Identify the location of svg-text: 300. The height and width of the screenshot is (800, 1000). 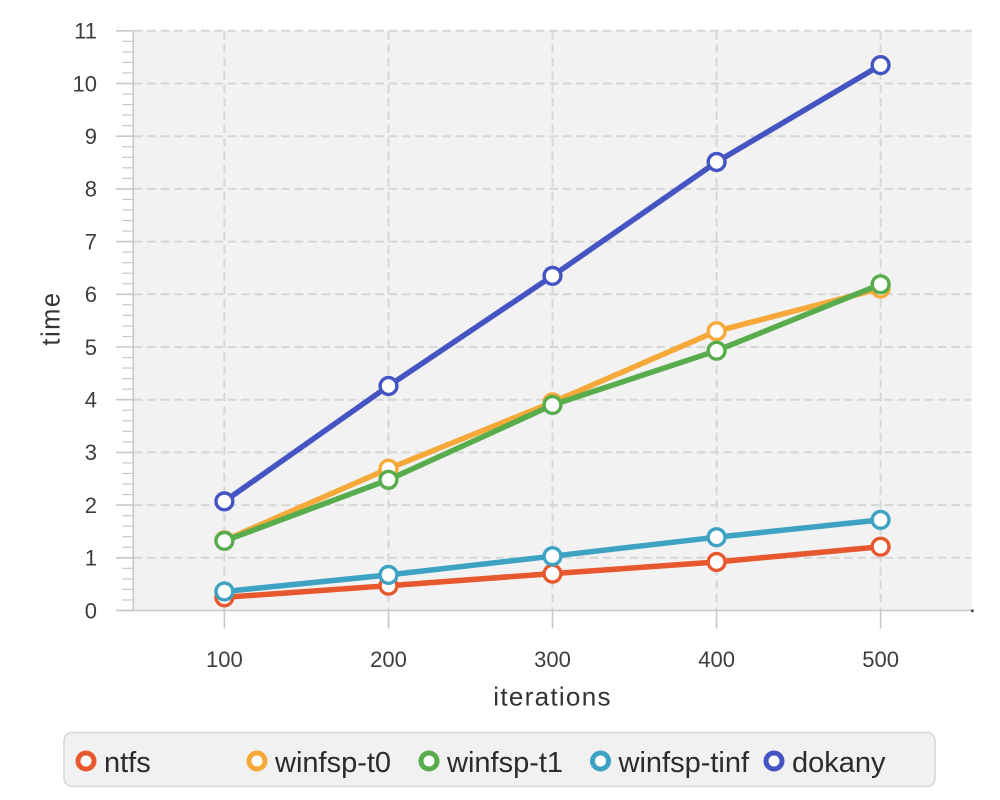
(552, 659).